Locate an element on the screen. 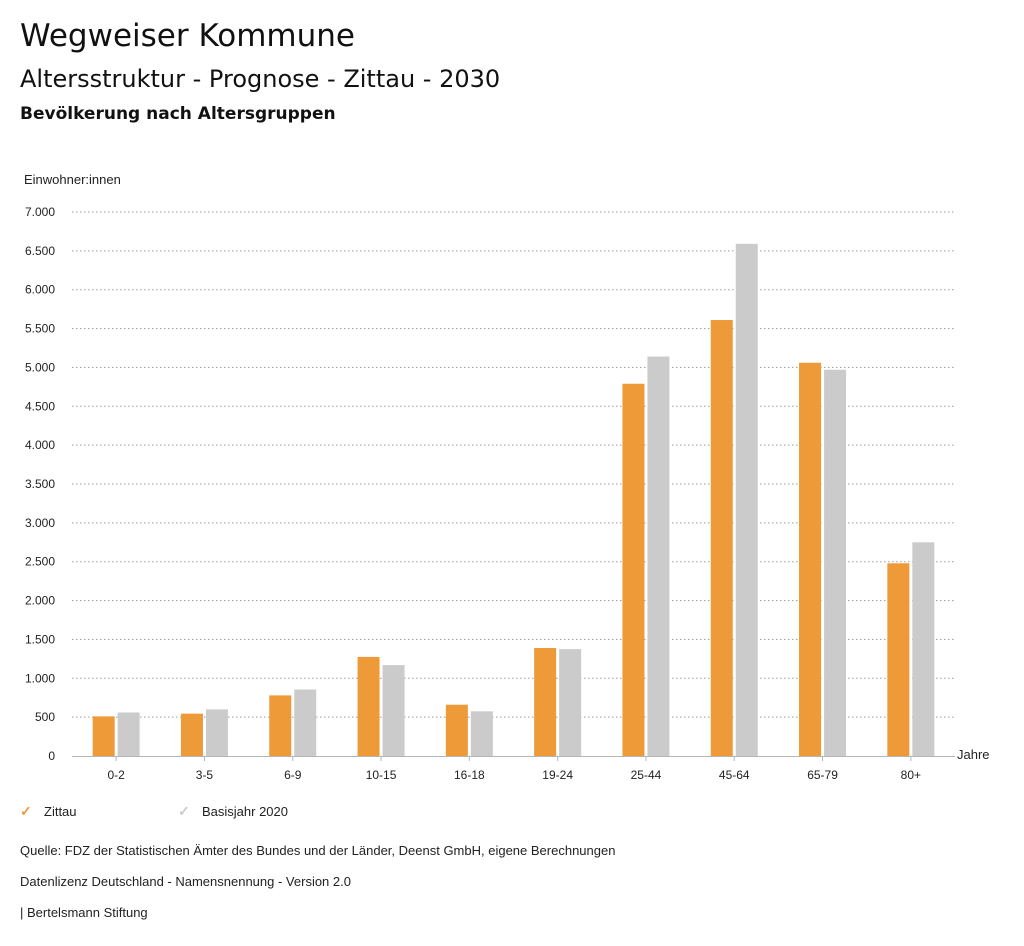  y-tick-label: 500 is located at coordinates (45, 717).